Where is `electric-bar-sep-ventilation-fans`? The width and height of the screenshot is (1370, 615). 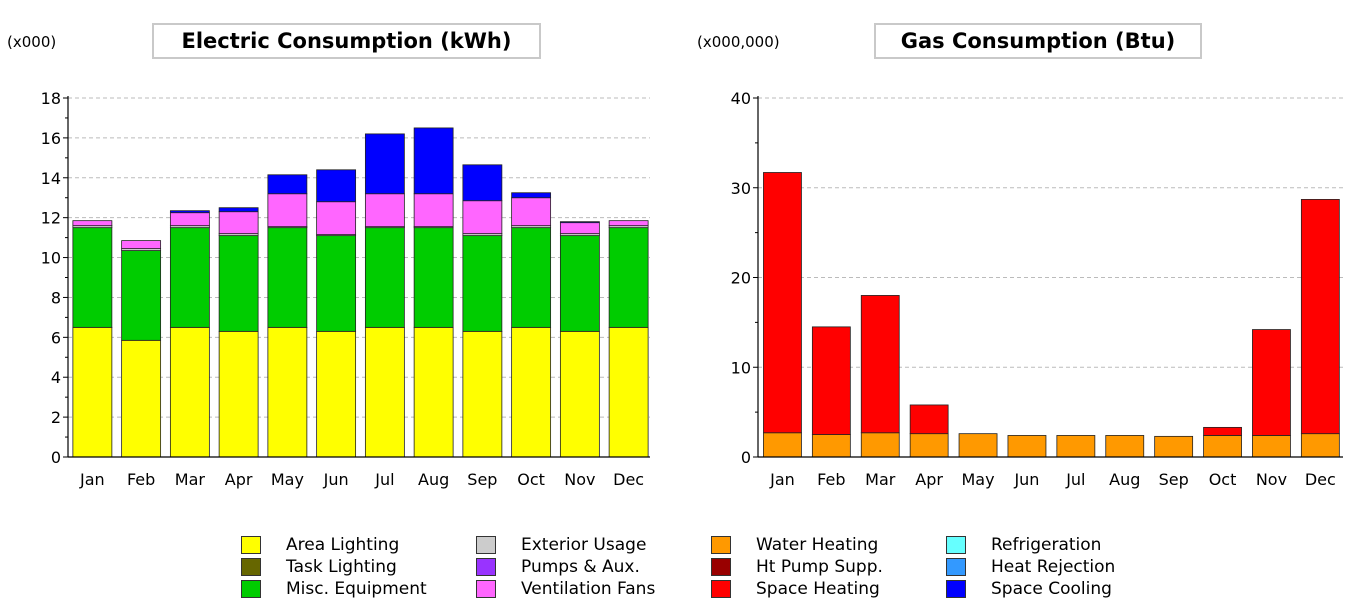
electric-bar-sep-ventilation-fans is located at coordinates (482, 217).